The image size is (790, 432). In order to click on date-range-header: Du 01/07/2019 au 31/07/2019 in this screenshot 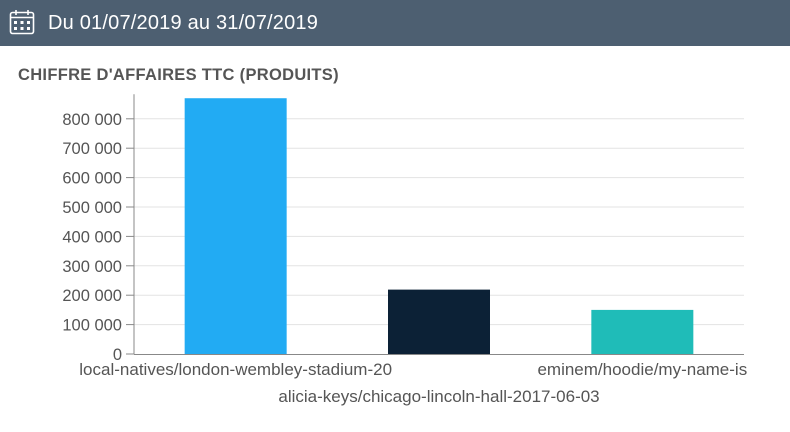, I will do `click(395, 23)`.